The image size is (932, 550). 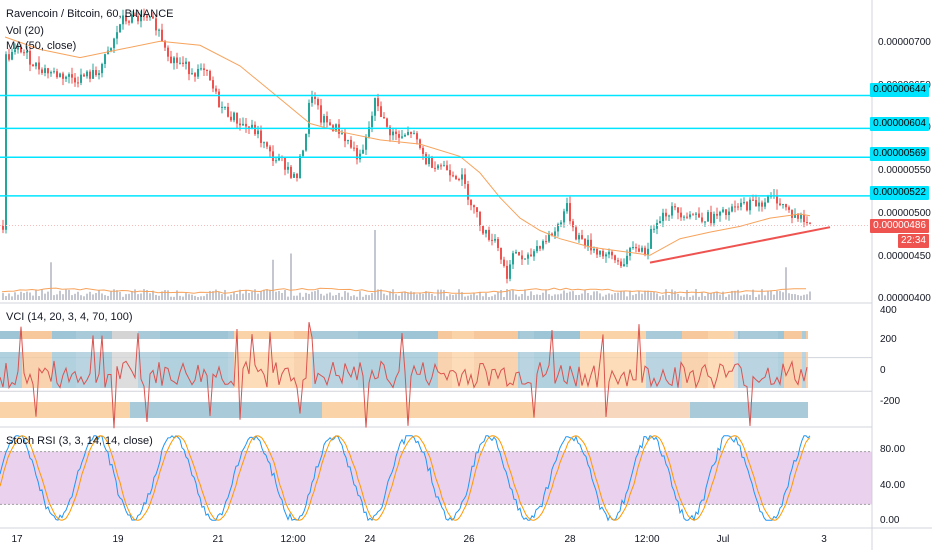 What do you see at coordinates (899, 226) in the screenshot?
I see `last-price-tag: 0.00000486` at bounding box center [899, 226].